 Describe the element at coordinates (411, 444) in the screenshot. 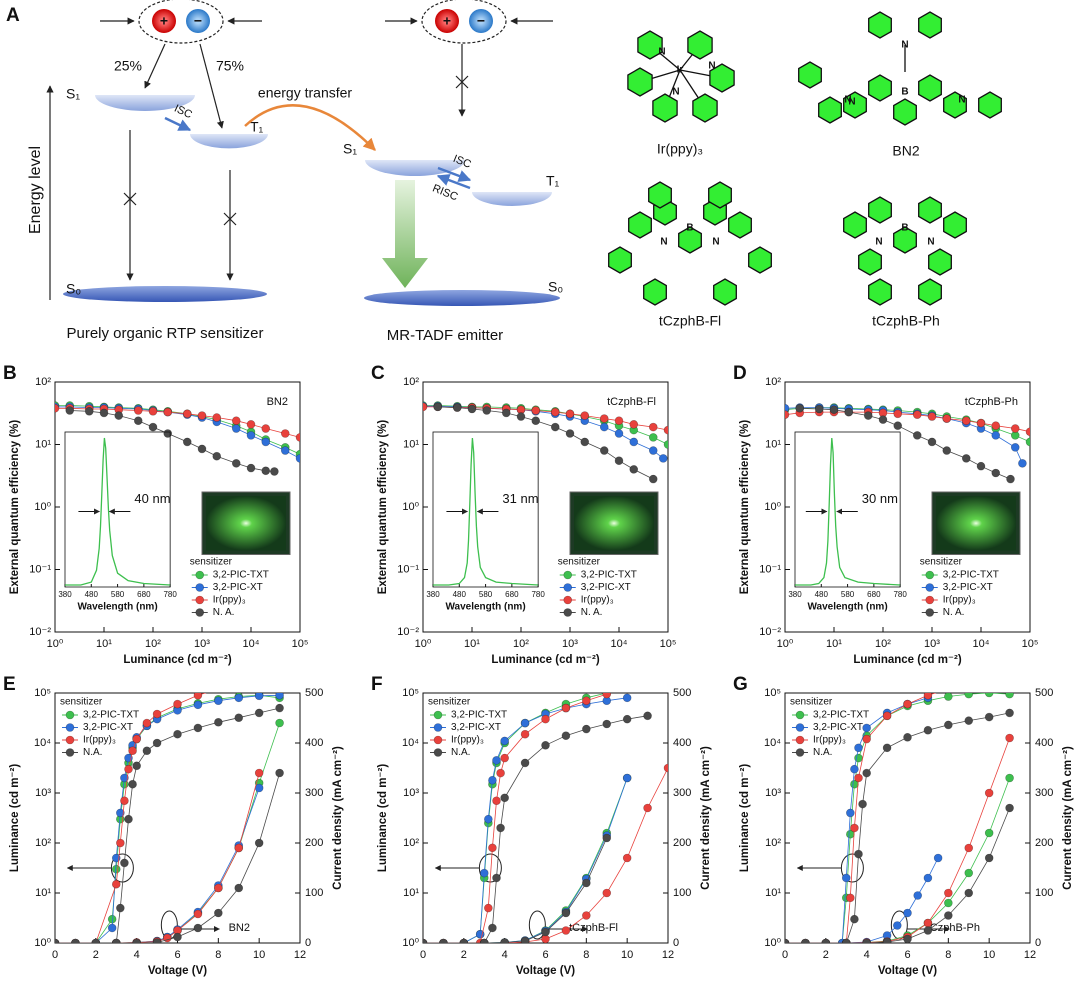

I see `y-tick-label: 10¹` at that location.